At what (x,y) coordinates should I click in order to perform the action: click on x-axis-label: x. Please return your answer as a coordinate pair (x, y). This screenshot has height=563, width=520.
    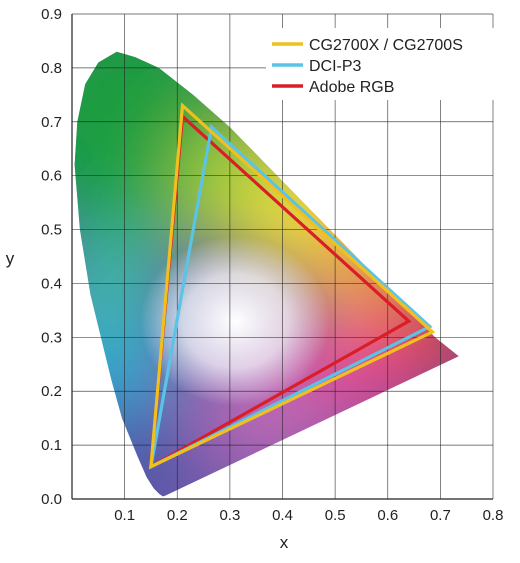
    Looking at the image, I should click on (284, 542).